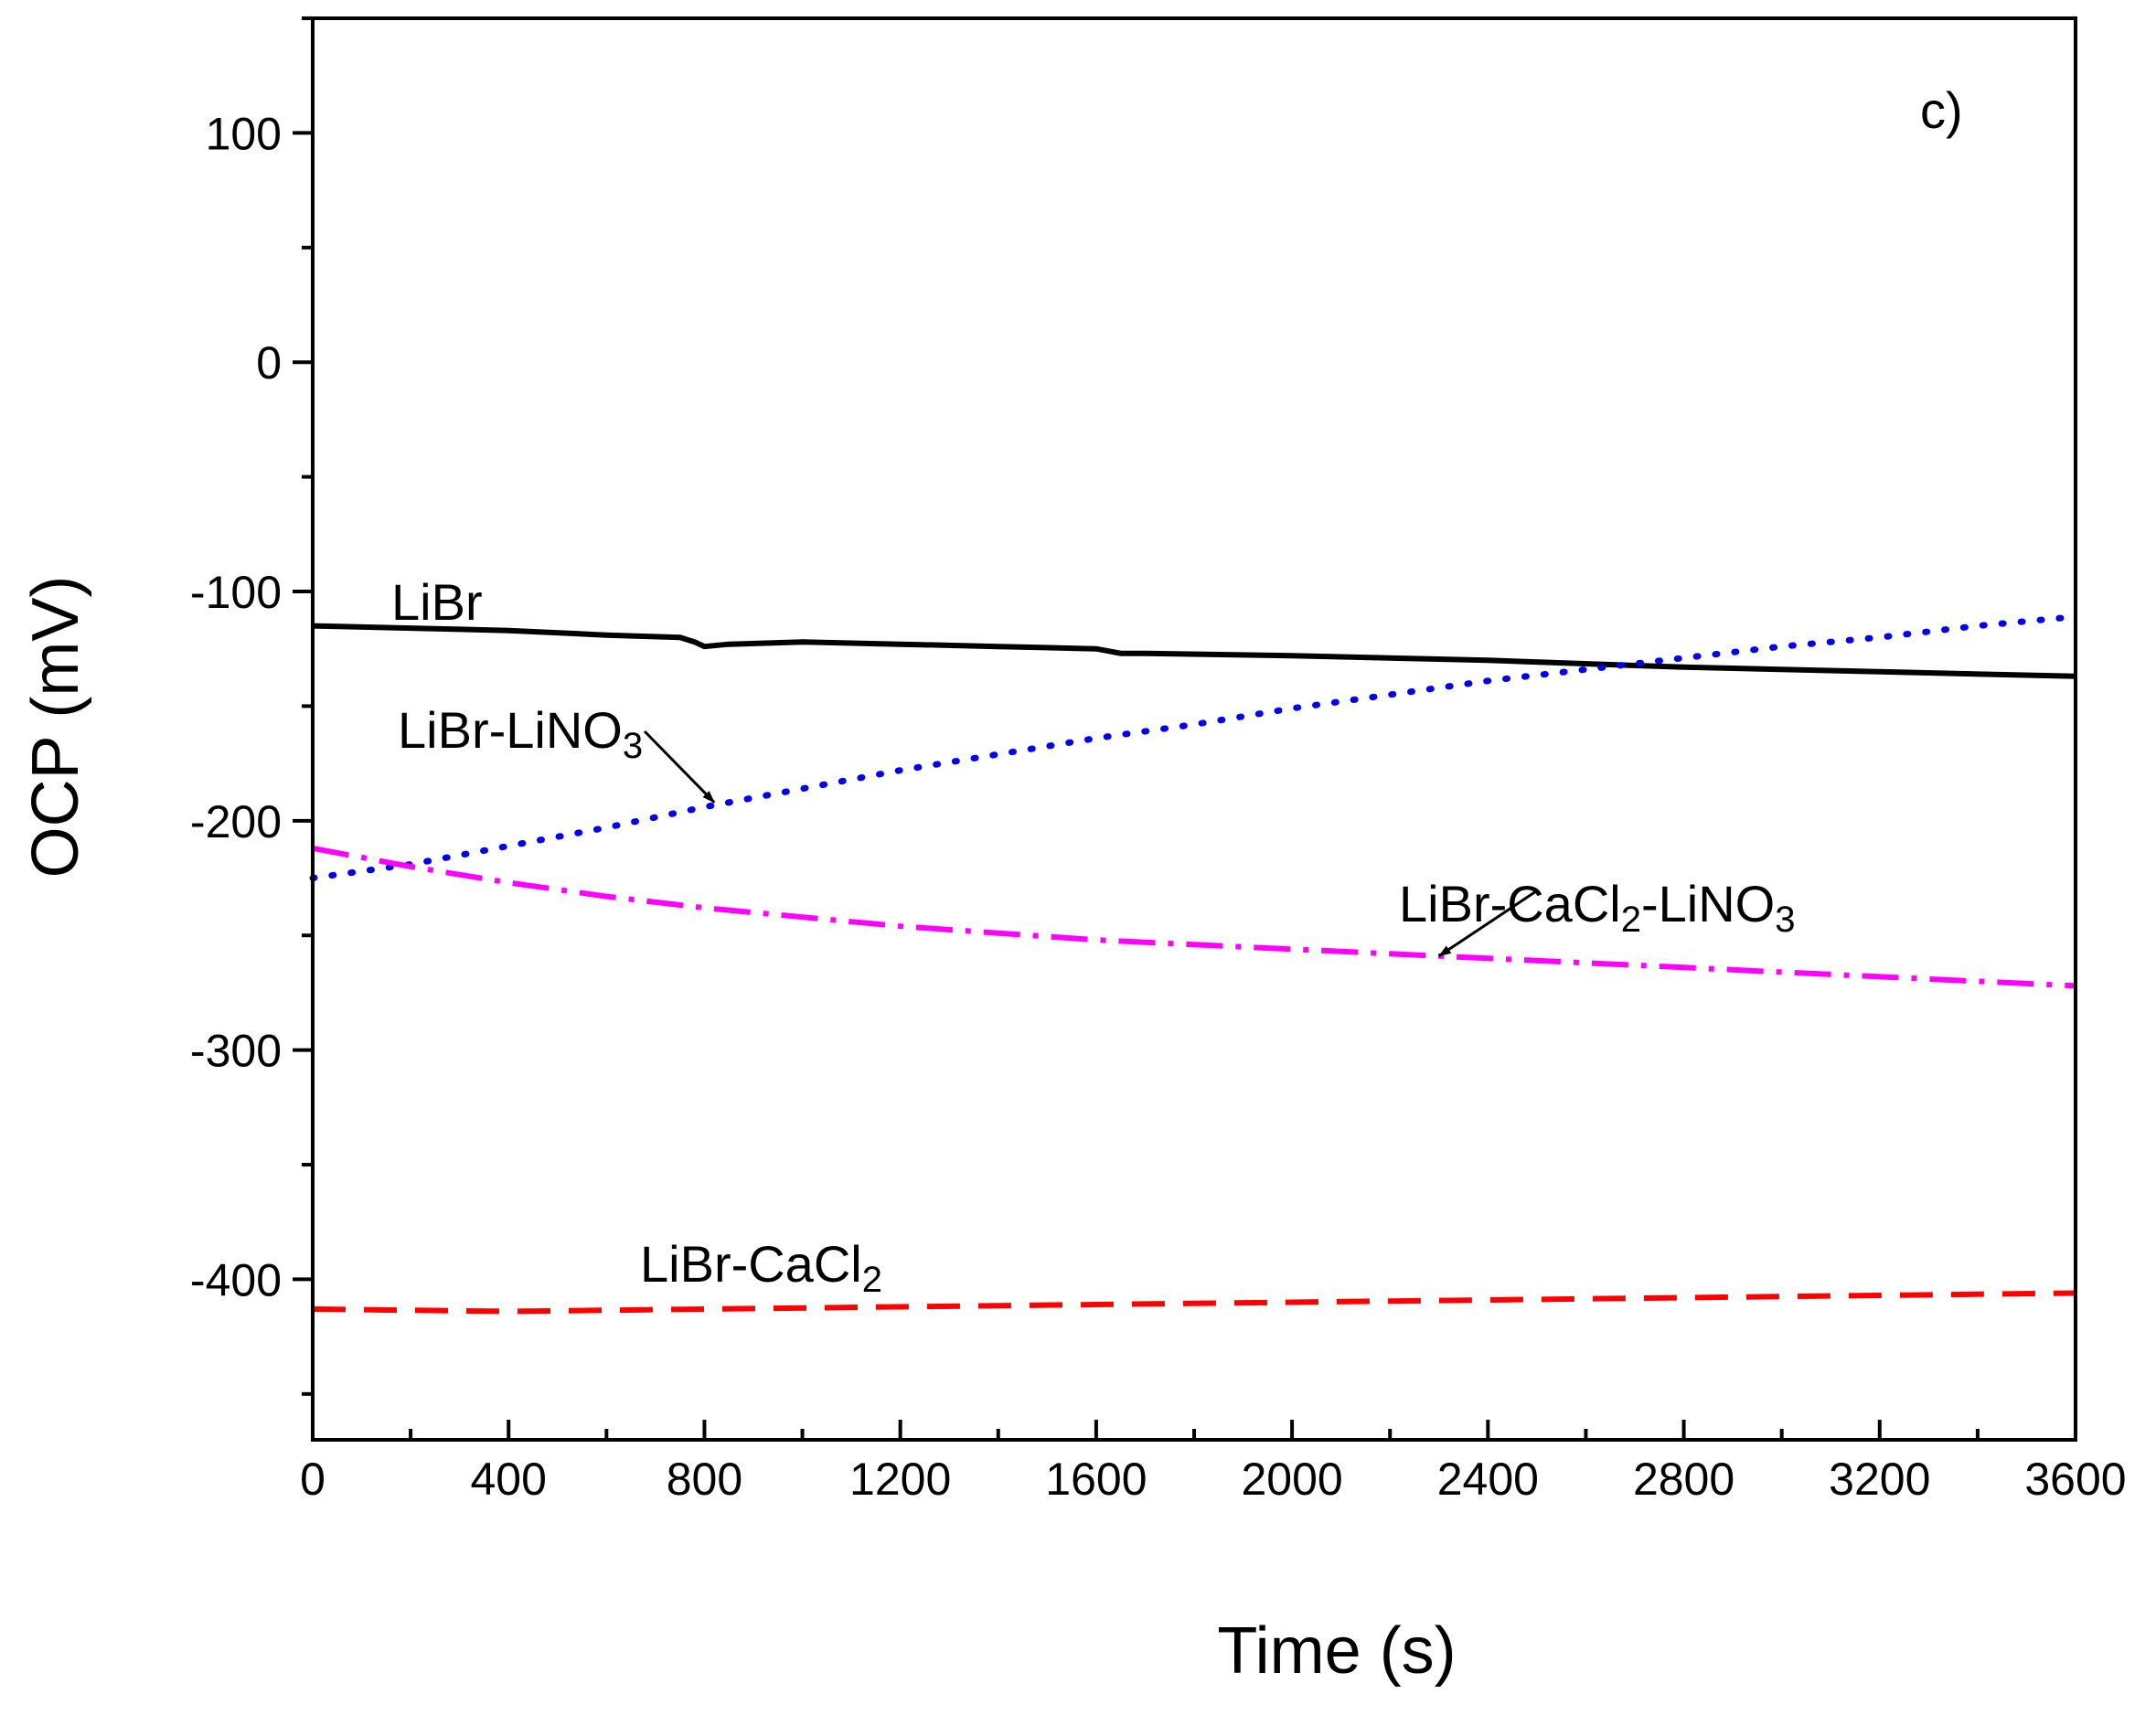 Image resolution: width=2156 pixels, height=1715 pixels. I want to click on x-tick-label: 3600, so click(2075, 1479).